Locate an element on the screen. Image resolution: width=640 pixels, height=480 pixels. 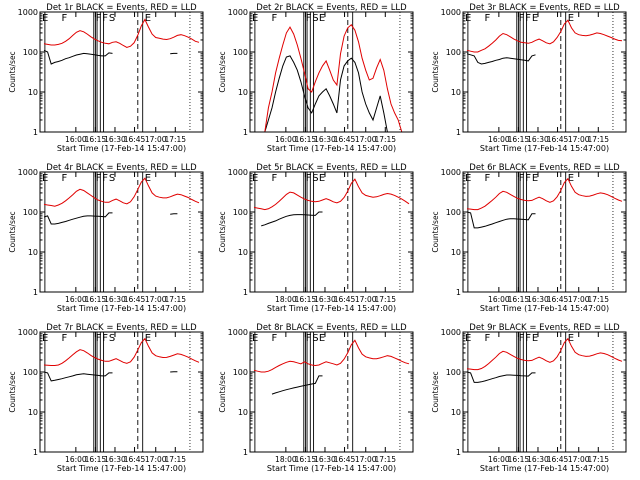
panel-title: Det 6r BLACK = Events, RED = LLD is located at coordinates (544, 168).